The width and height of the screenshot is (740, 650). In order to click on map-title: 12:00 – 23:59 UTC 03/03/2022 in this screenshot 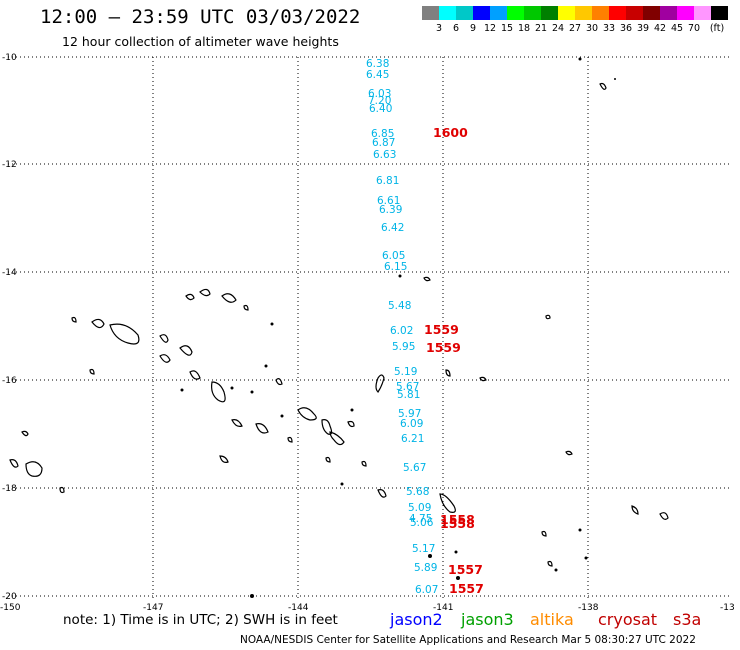, I will do `click(200, 17)`.